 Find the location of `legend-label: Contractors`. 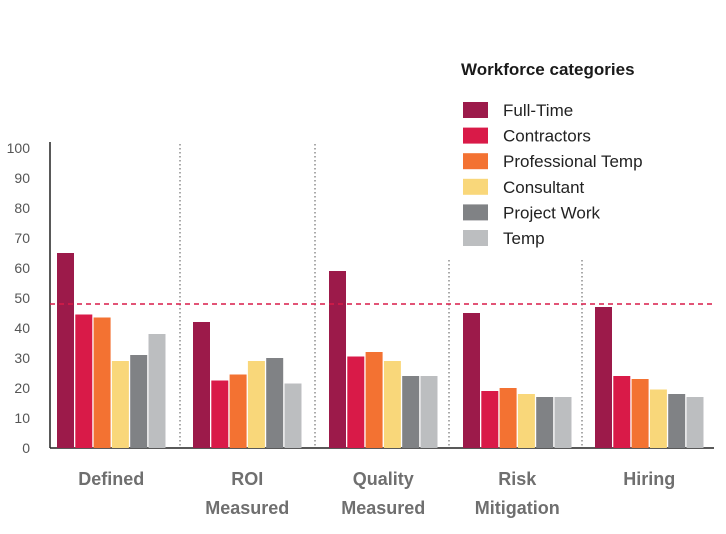

legend-label: Contractors is located at coordinates (547, 136).